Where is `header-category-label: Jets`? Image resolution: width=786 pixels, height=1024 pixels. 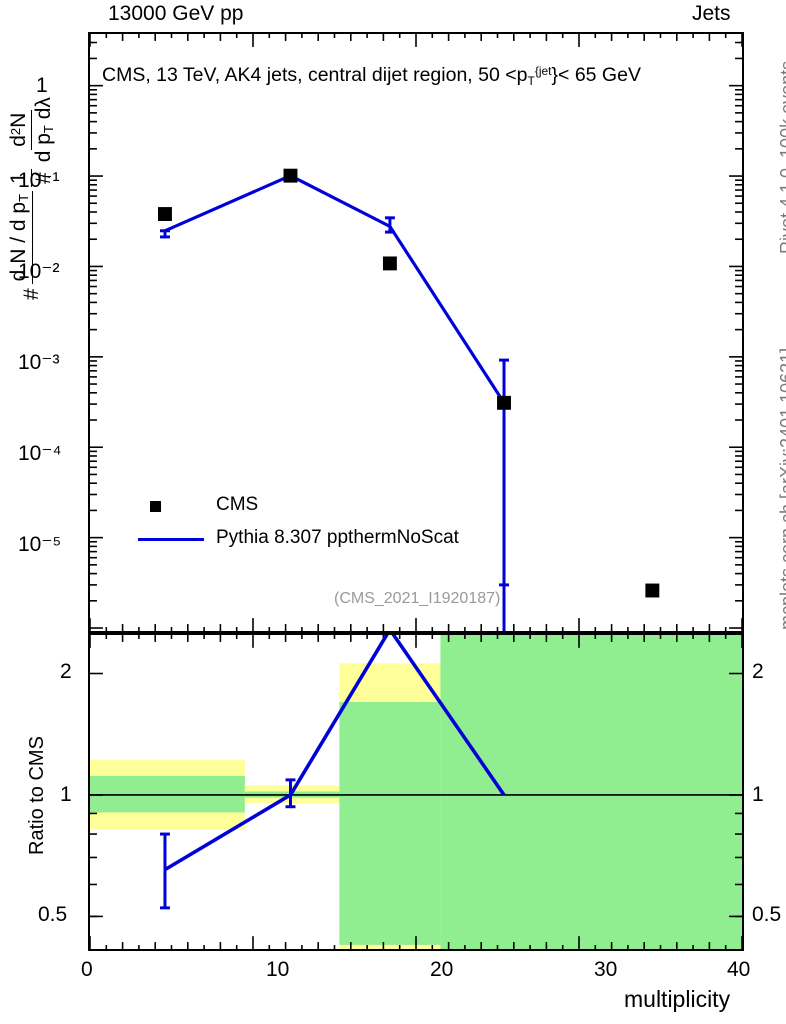 header-category-label: Jets is located at coordinates (711, 13).